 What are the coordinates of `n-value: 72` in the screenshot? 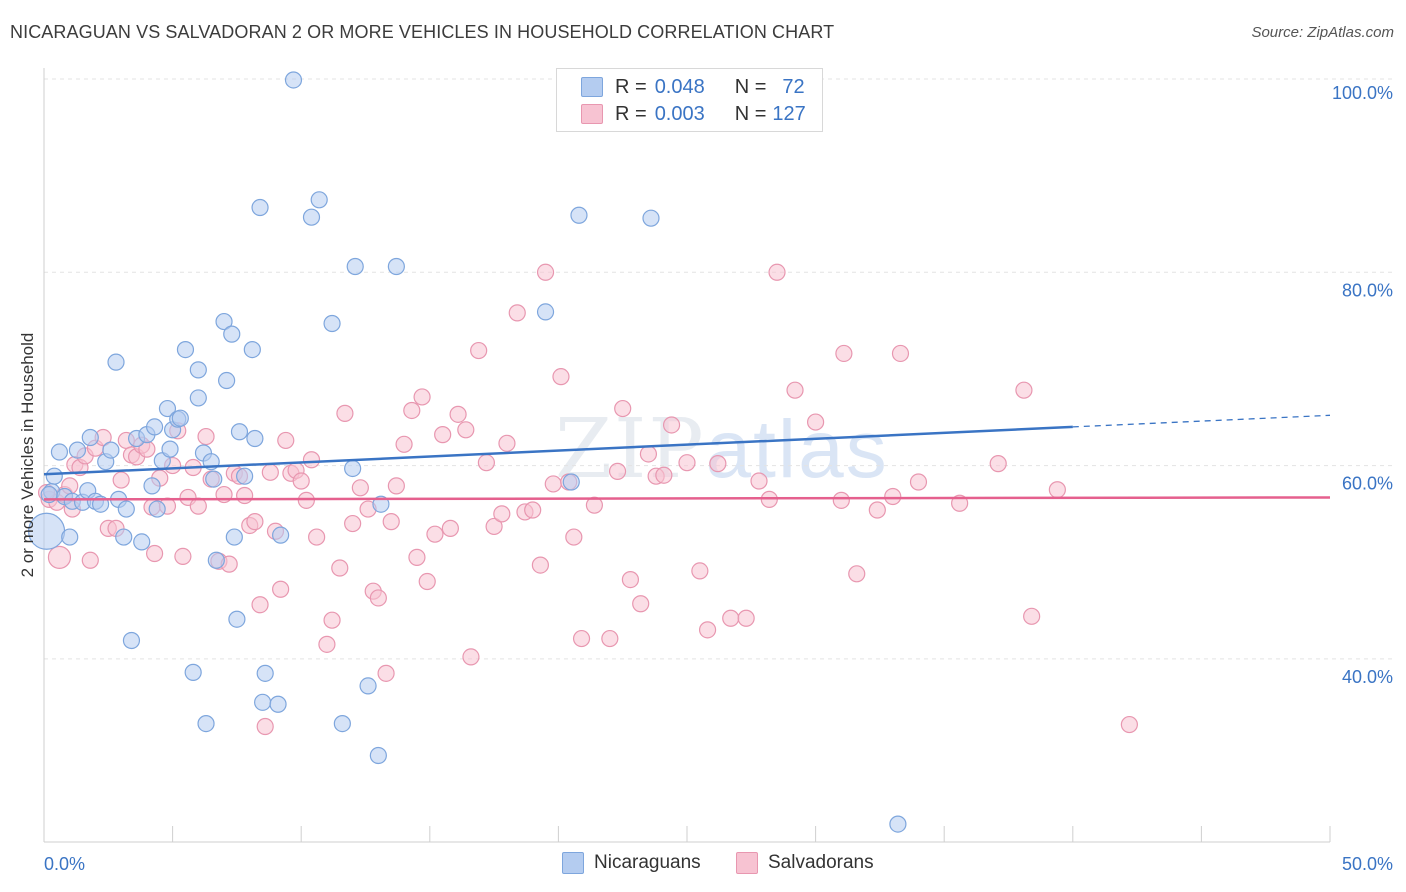 It's located at (793, 86).